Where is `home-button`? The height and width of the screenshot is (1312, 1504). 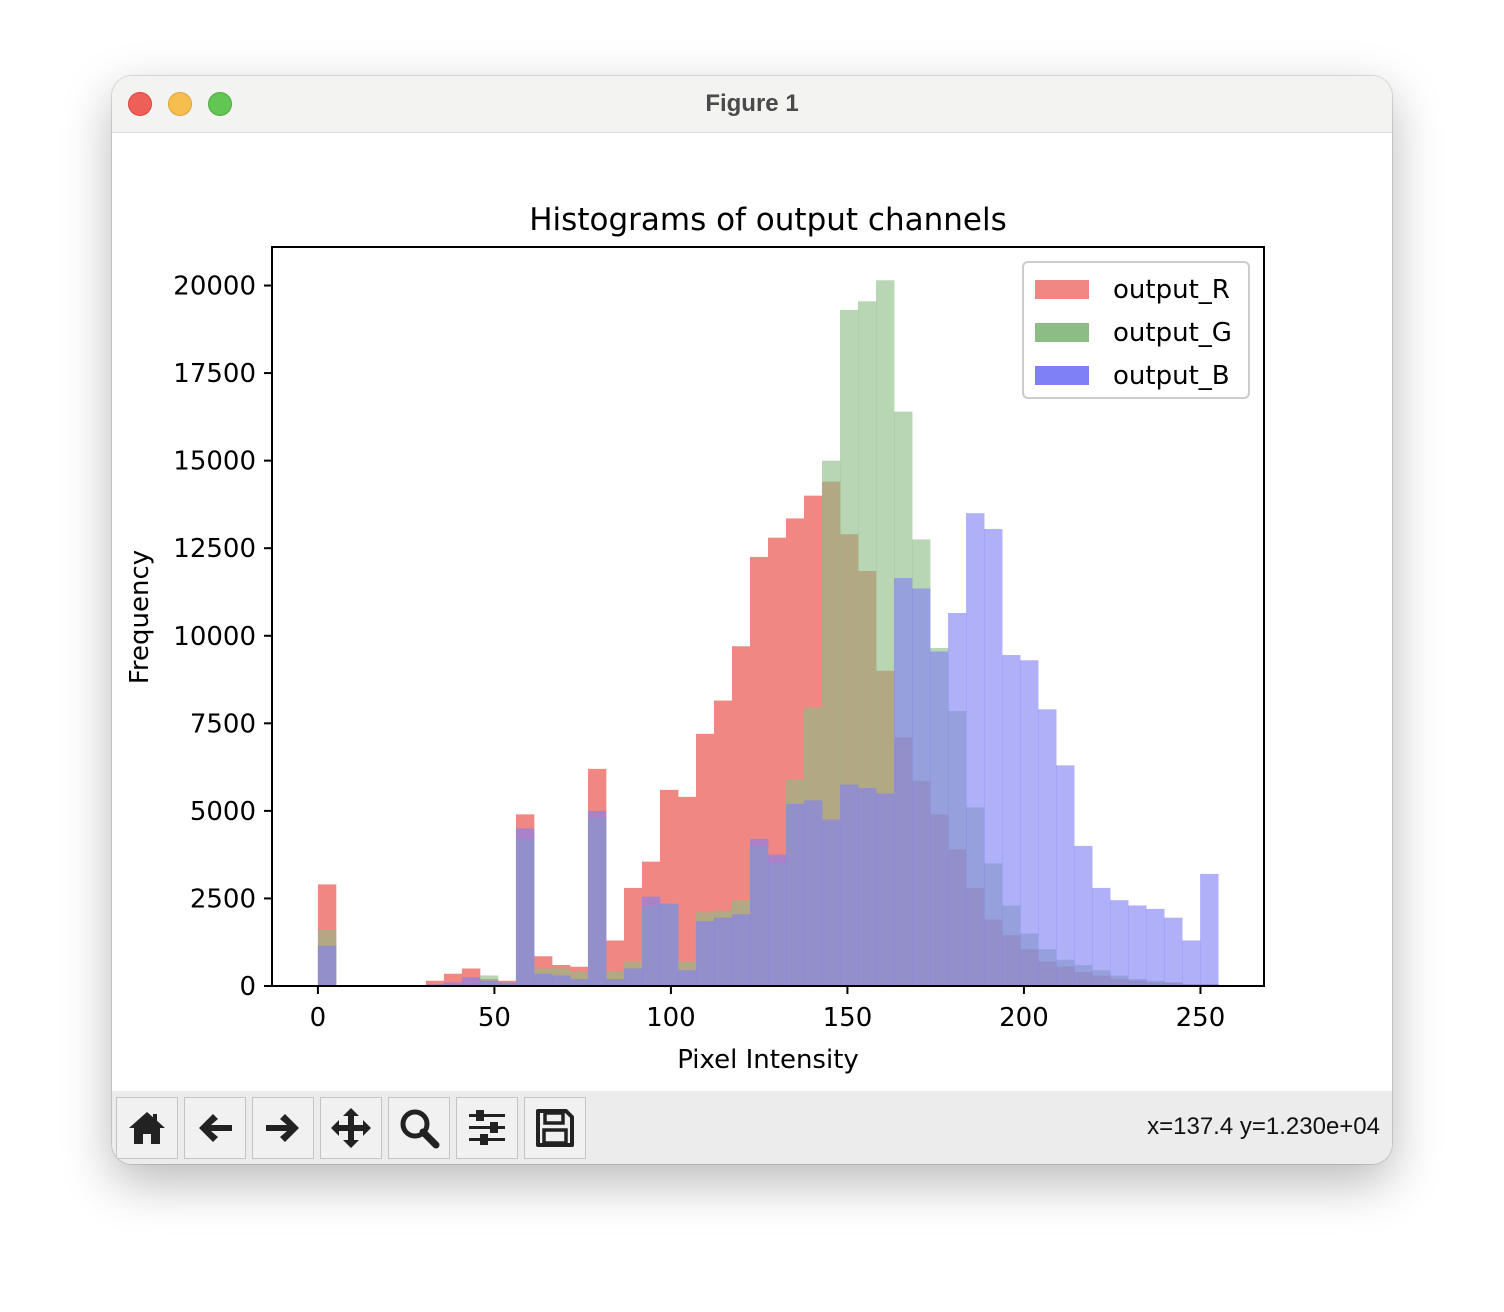
home-button is located at coordinates (147, 1128).